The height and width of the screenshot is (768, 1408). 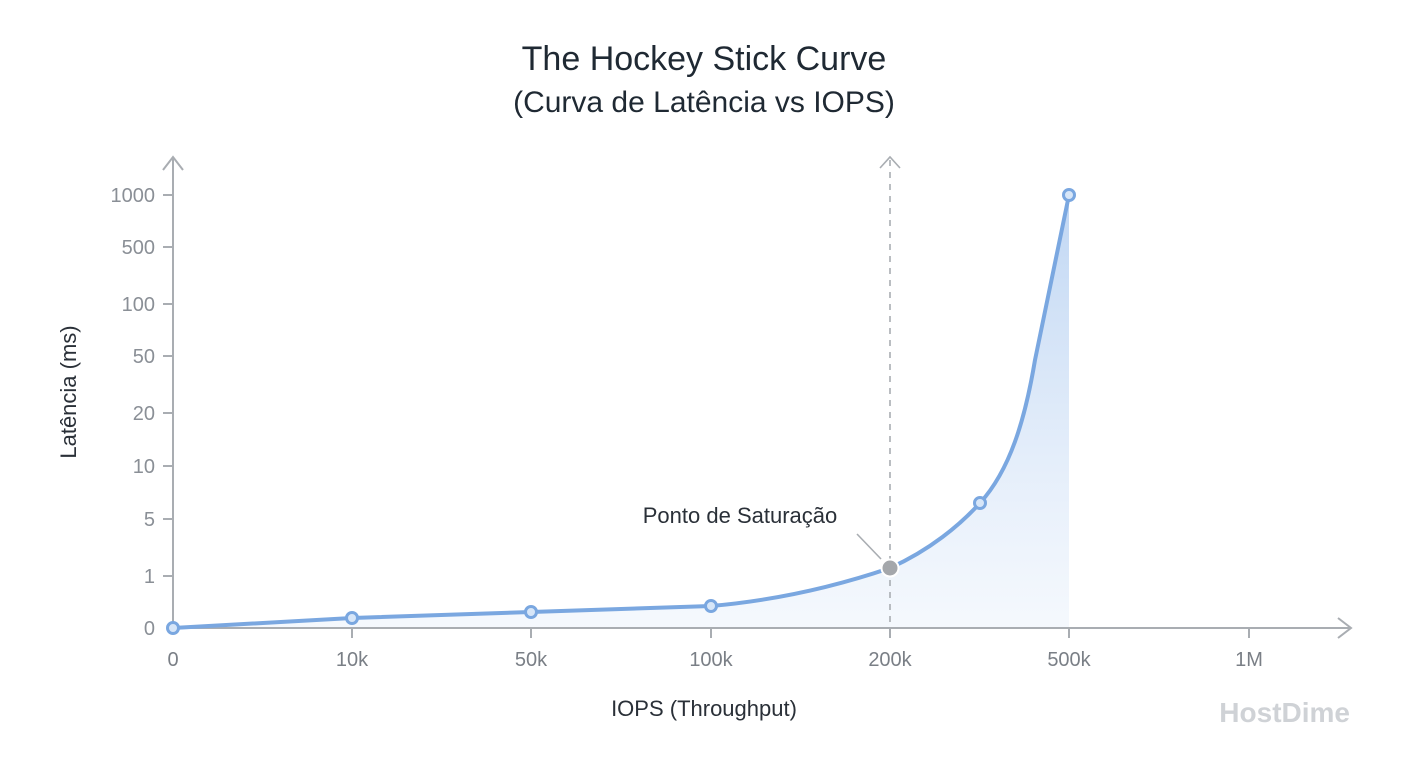 I want to click on saturation-line, so click(x=890, y=391).